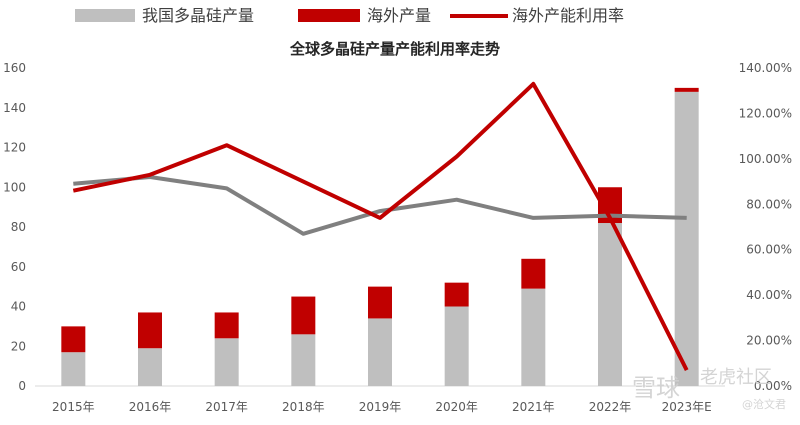  Describe the element at coordinates (18, 227) in the screenshot. I see `left-tick-label: 80` at that location.